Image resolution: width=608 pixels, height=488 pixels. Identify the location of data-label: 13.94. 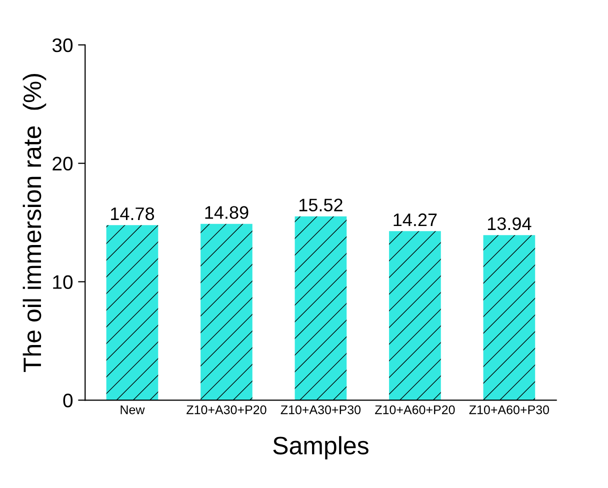
(510, 223).